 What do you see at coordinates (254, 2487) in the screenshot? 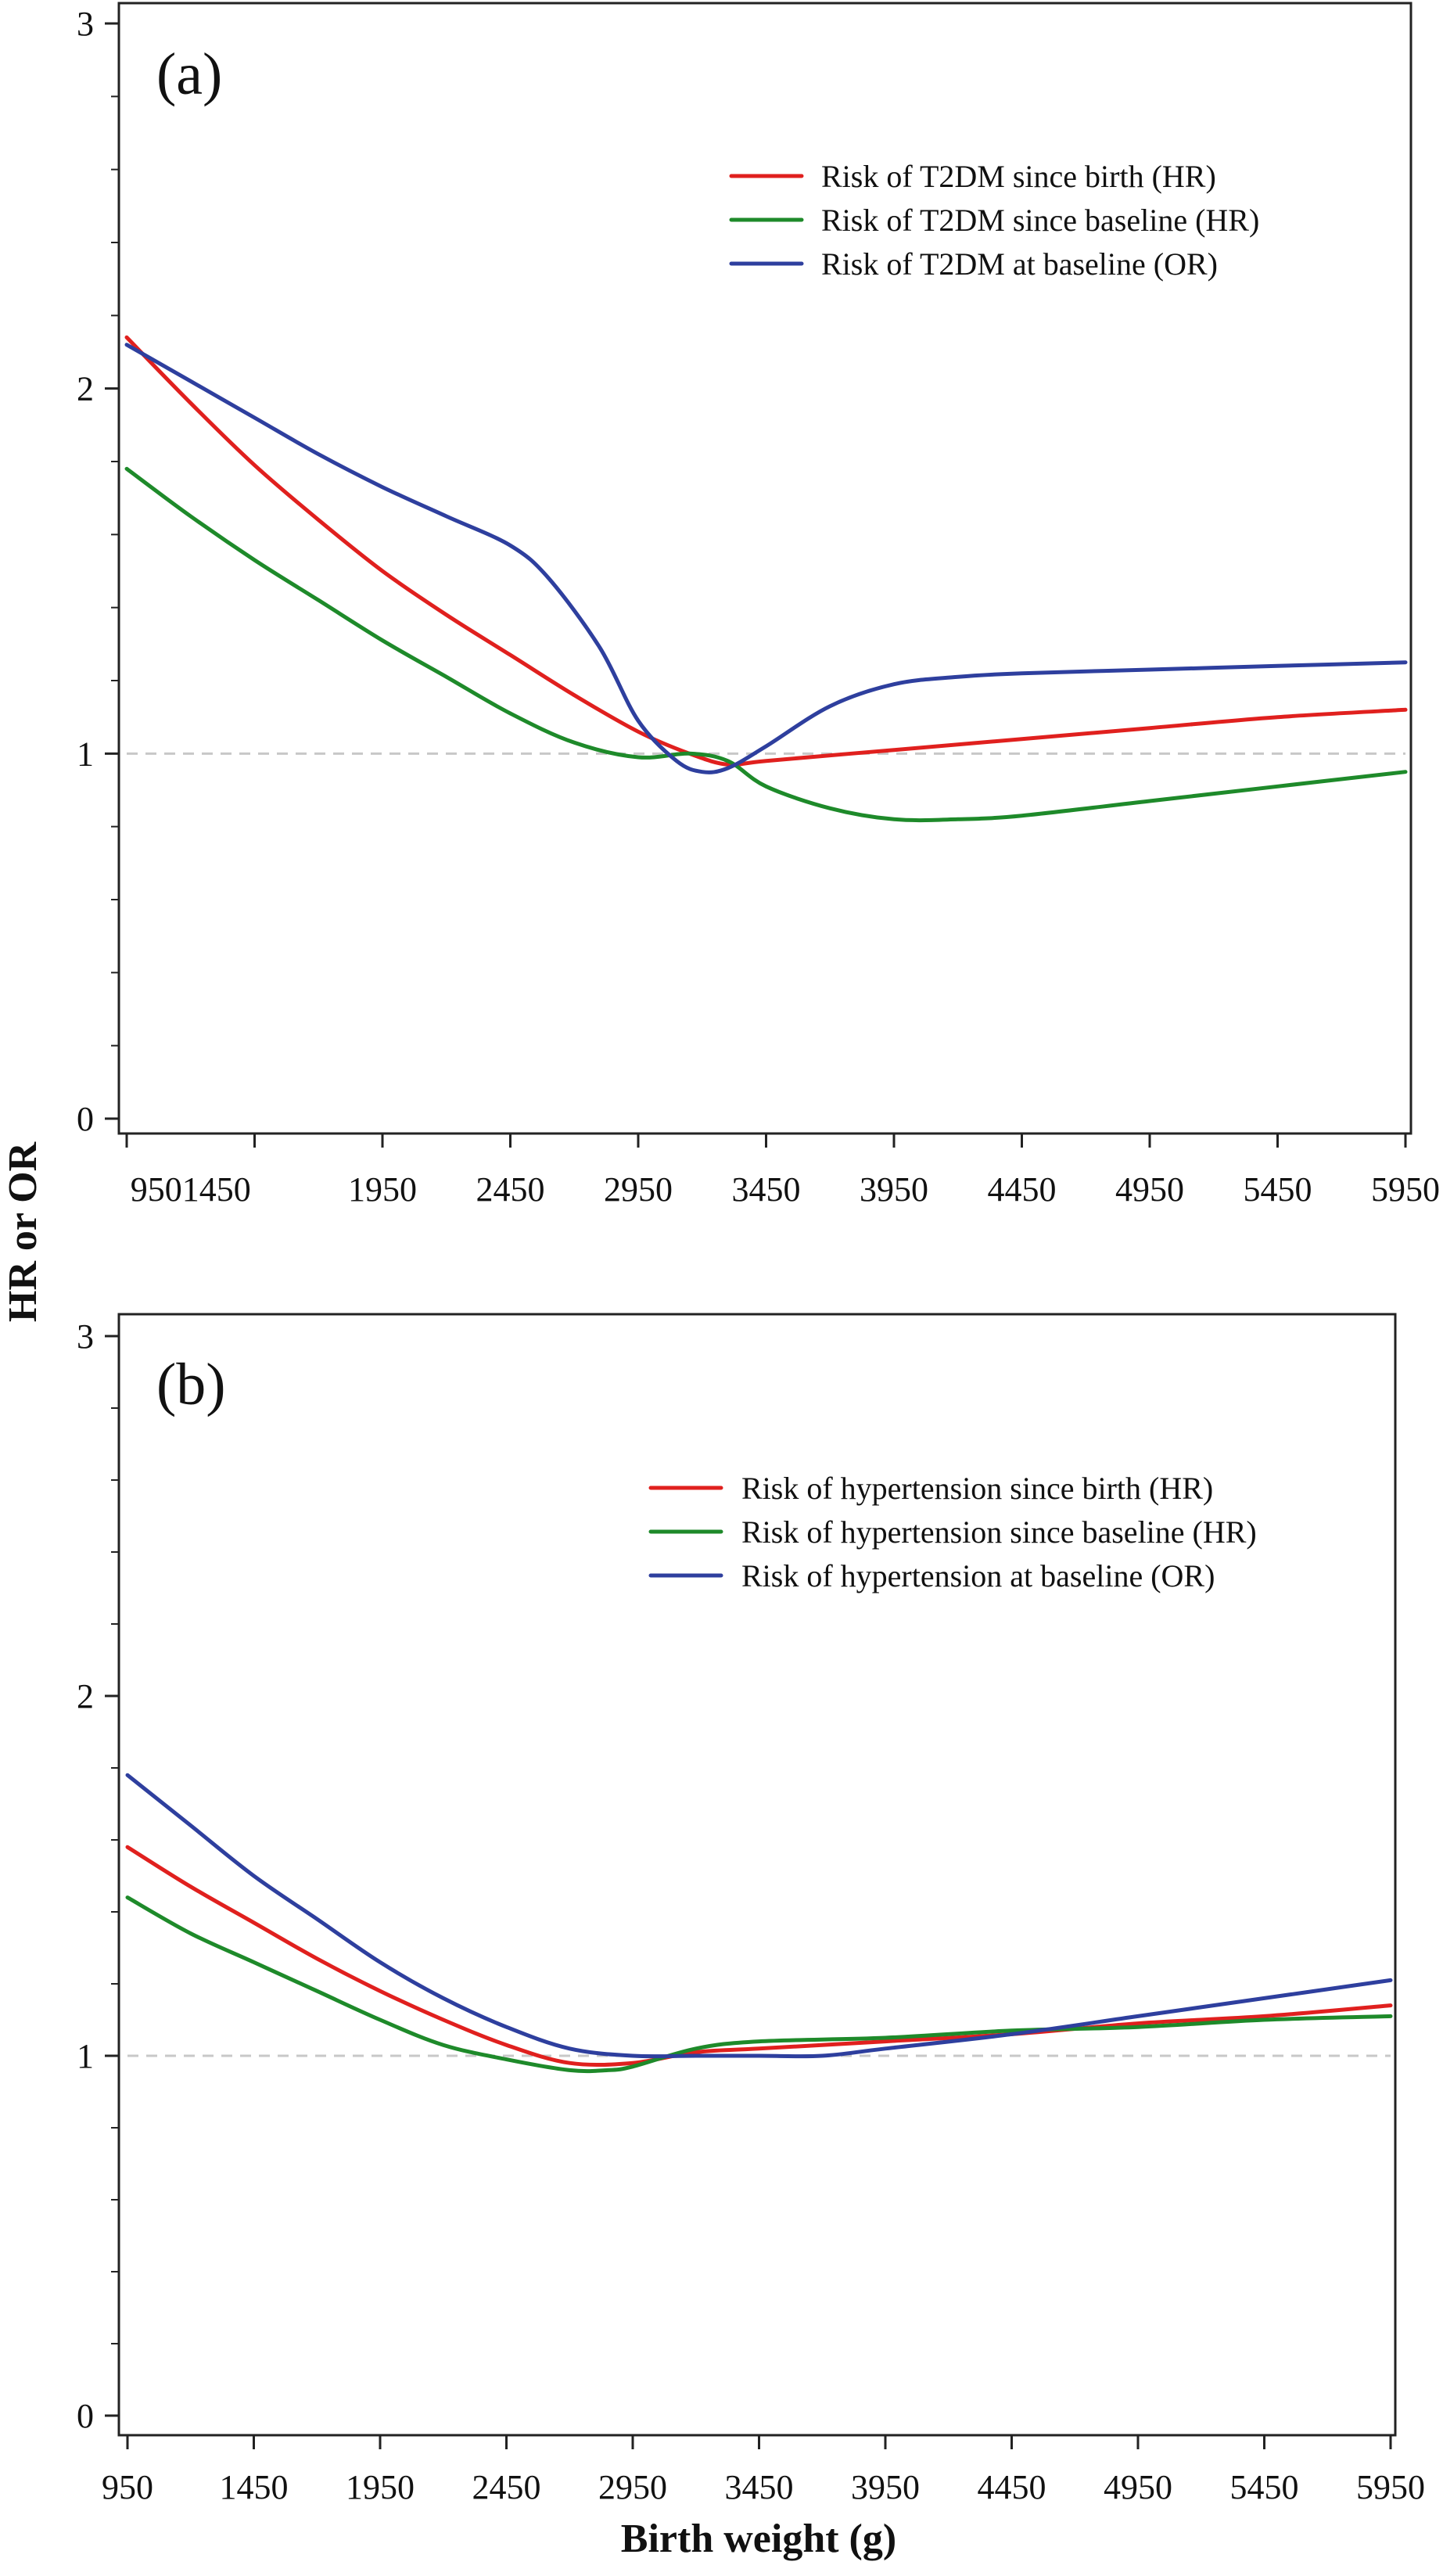
I see `x-tick-label: 1450` at bounding box center [254, 2487].